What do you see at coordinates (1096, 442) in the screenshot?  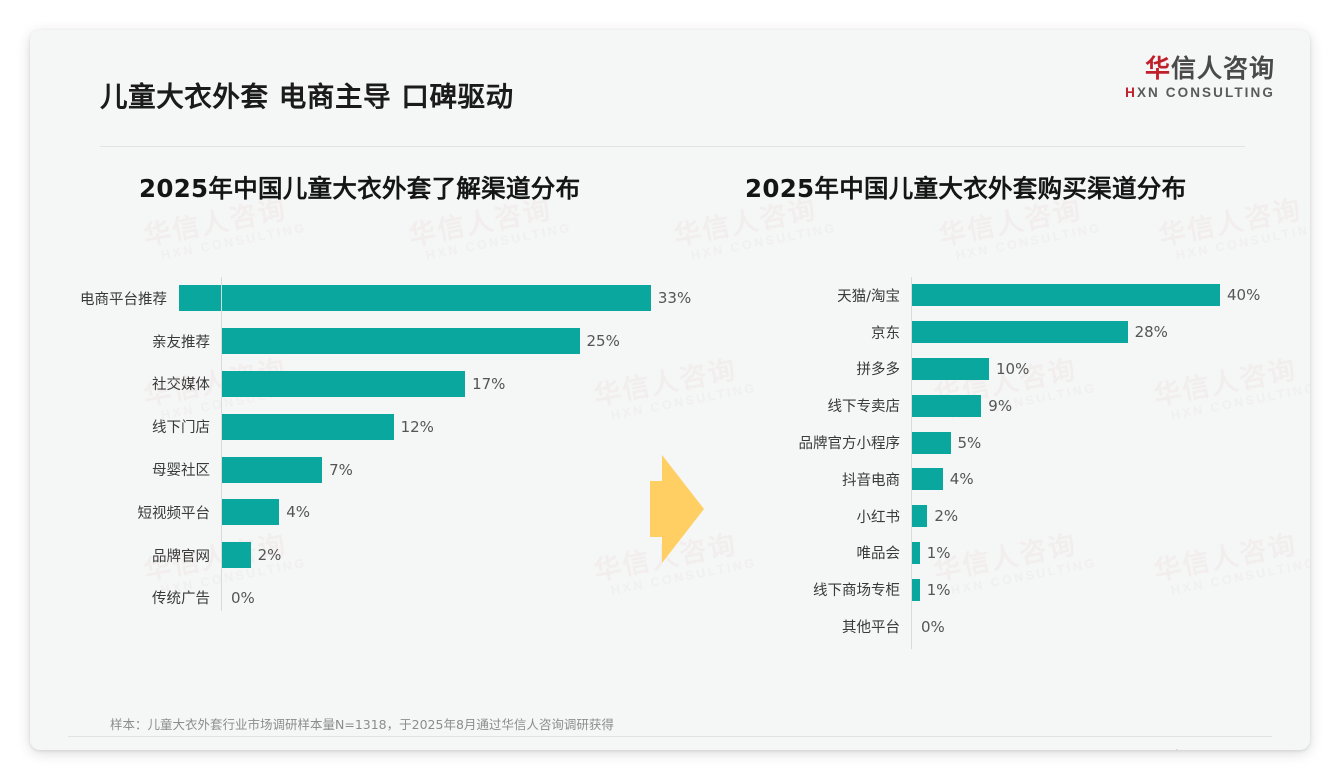 I see `bar-wrapper: 5%` at bounding box center [1096, 442].